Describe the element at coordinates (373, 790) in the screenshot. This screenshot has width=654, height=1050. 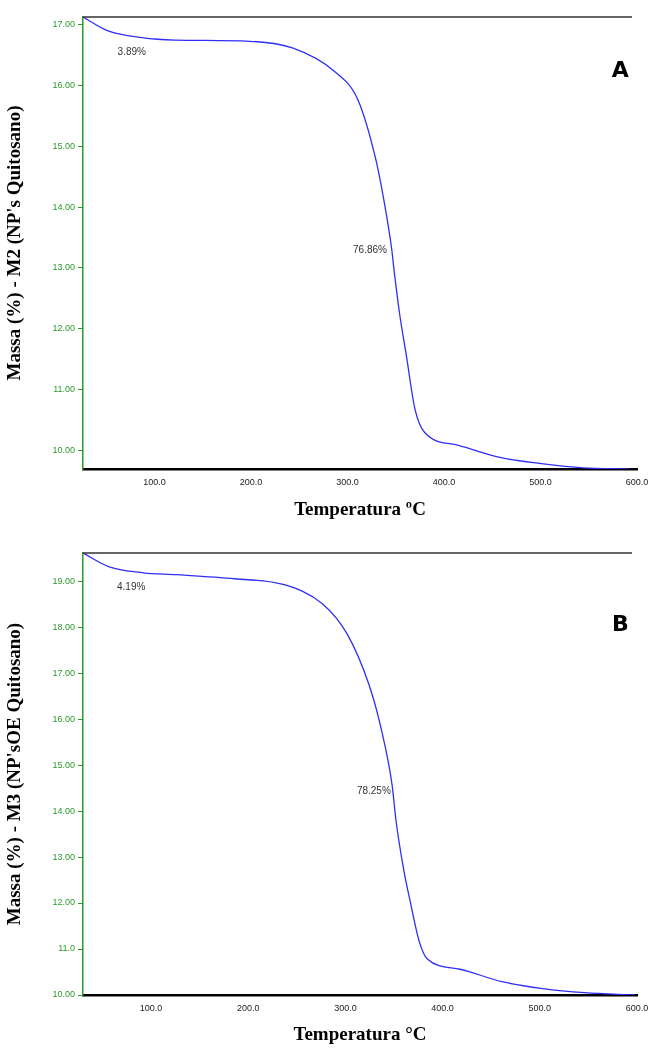
I see `annotation: 78.25%` at that location.